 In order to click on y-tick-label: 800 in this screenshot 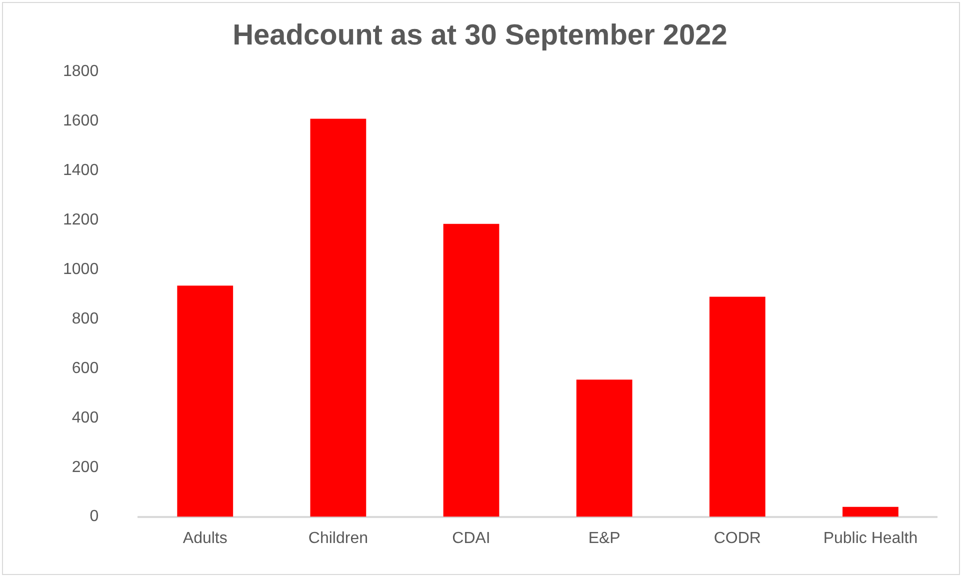, I will do `click(85, 319)`.